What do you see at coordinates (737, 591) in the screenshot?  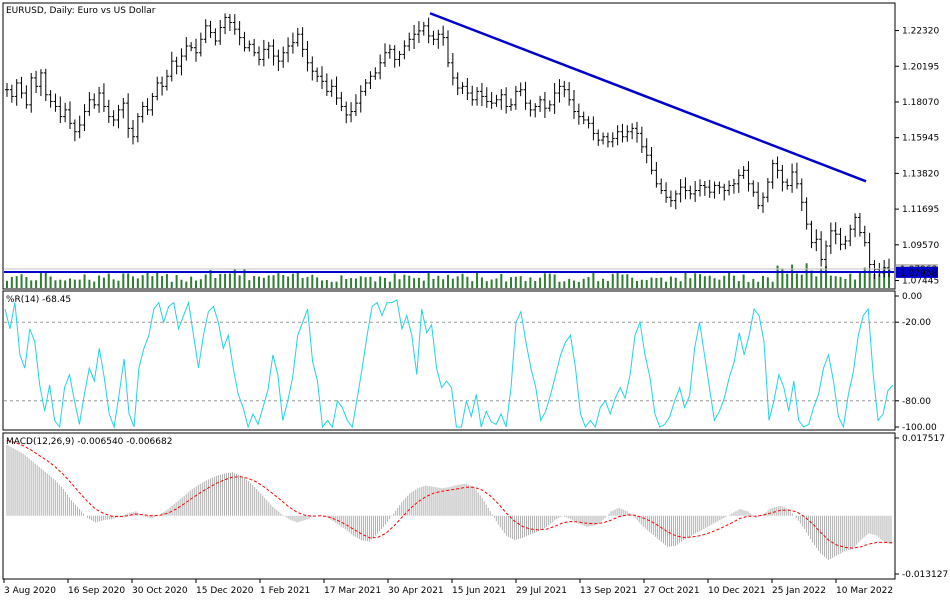 I see `time-tick-label: 10 Dec 2021` at bounding box center [737, 591].